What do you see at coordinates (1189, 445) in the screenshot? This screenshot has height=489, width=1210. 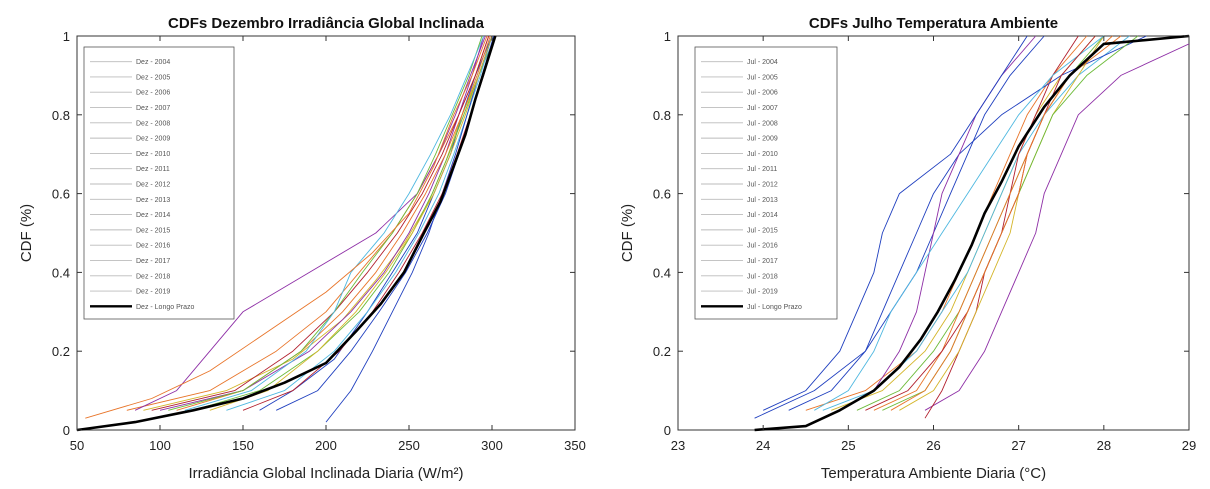 I see `x-tick-label-6: 29` at bounding box center [1189, 445].